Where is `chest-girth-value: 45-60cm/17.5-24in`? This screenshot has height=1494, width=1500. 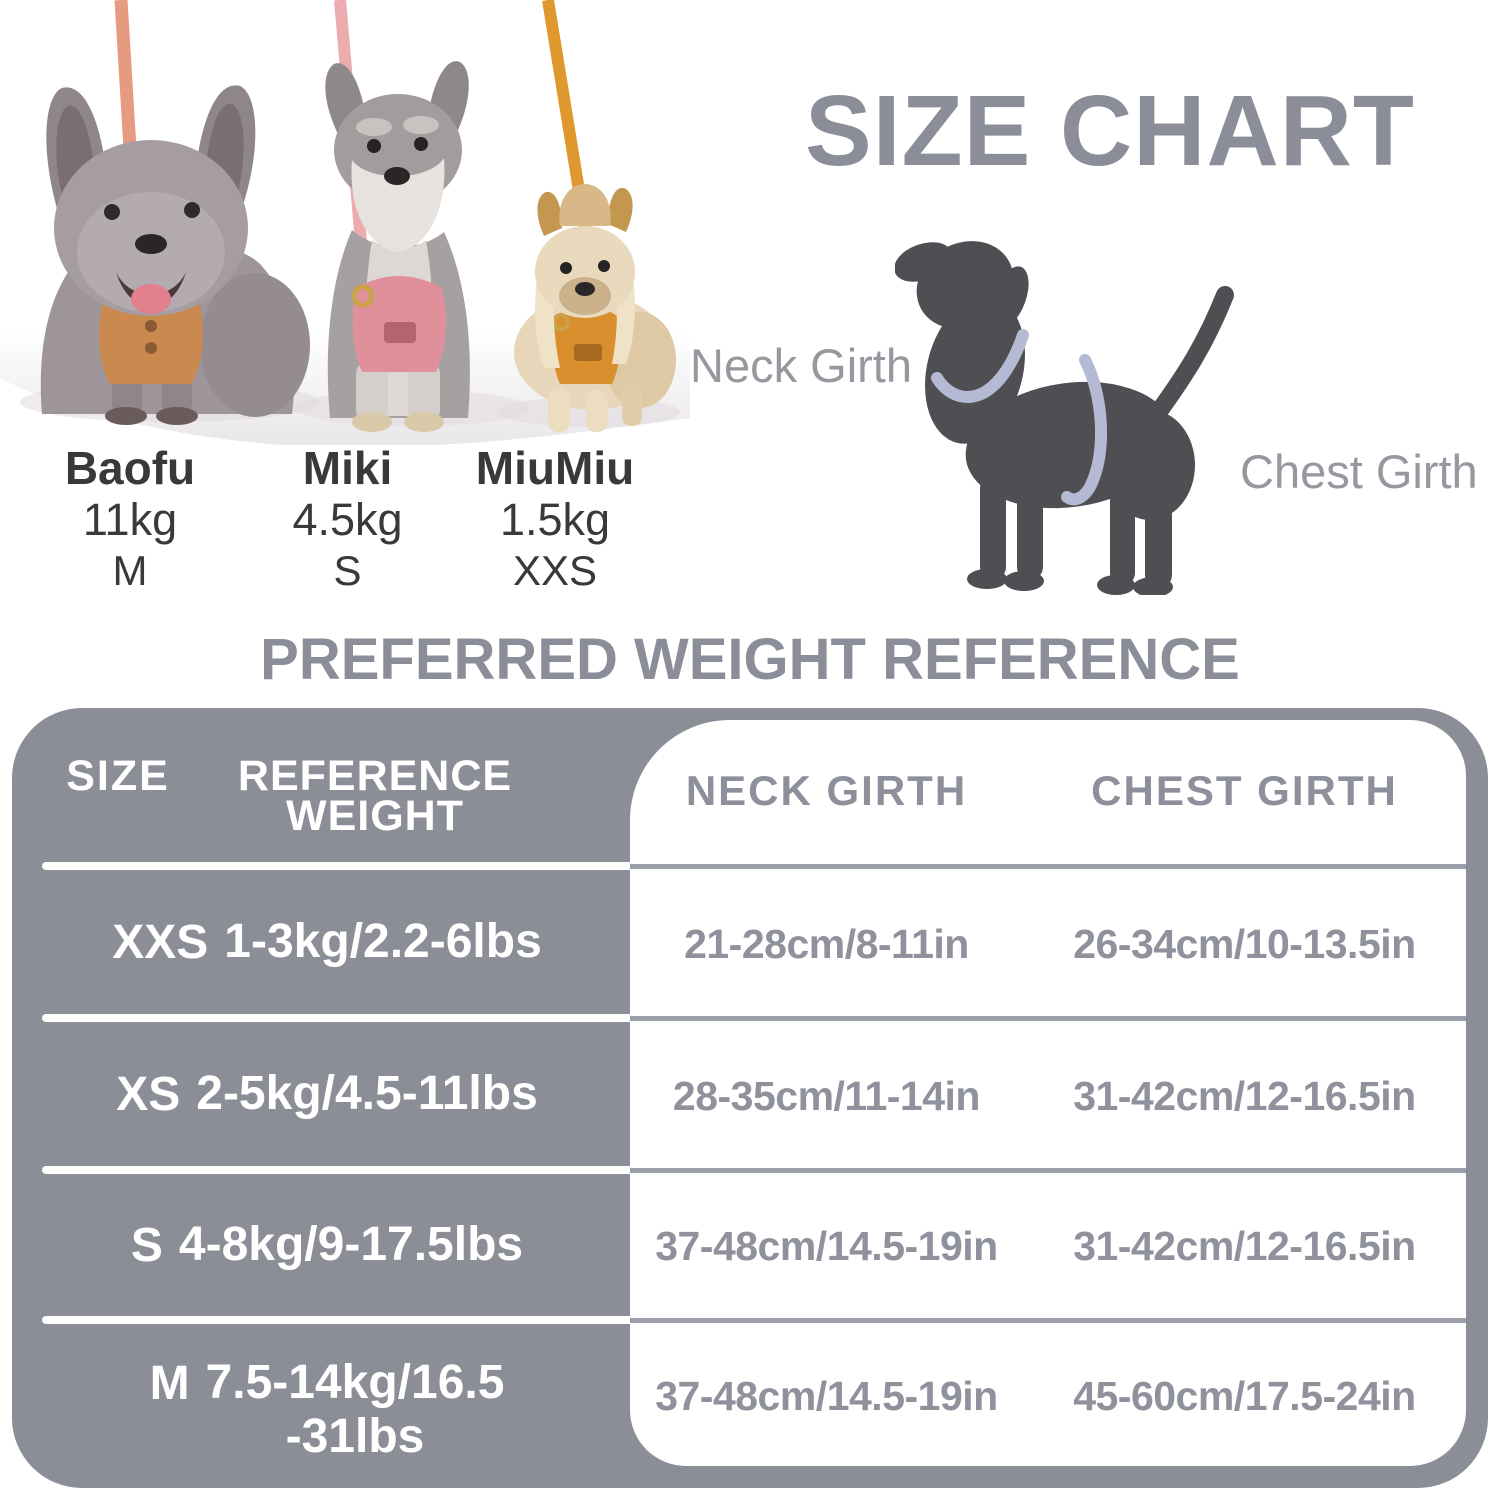 chest-girth-value: 45-60cm/17.5-24in is located at coordinates (1244, 1395).